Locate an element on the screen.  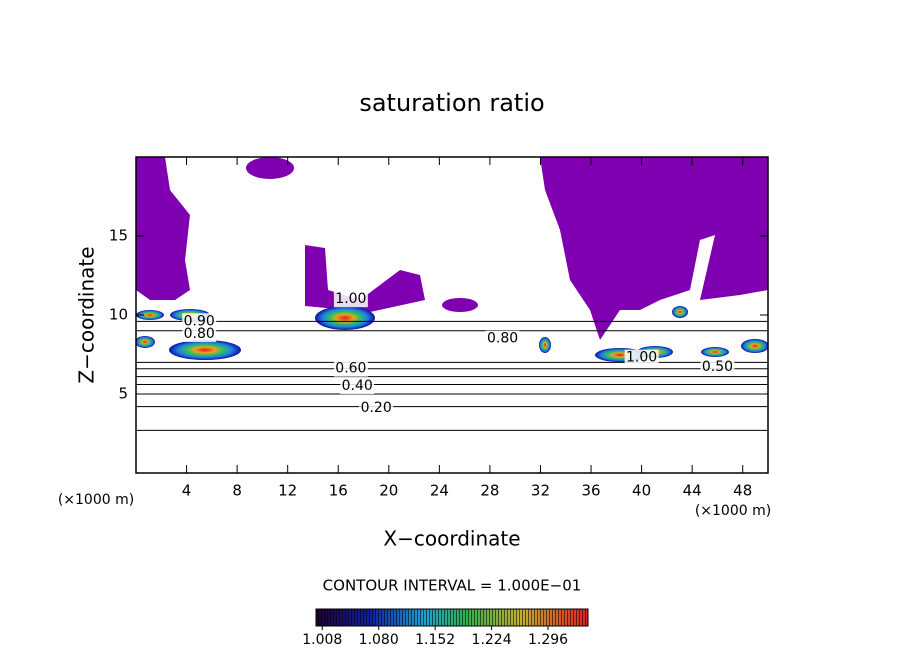
contour-label: 0.50 is located at coordinates (717, 367).